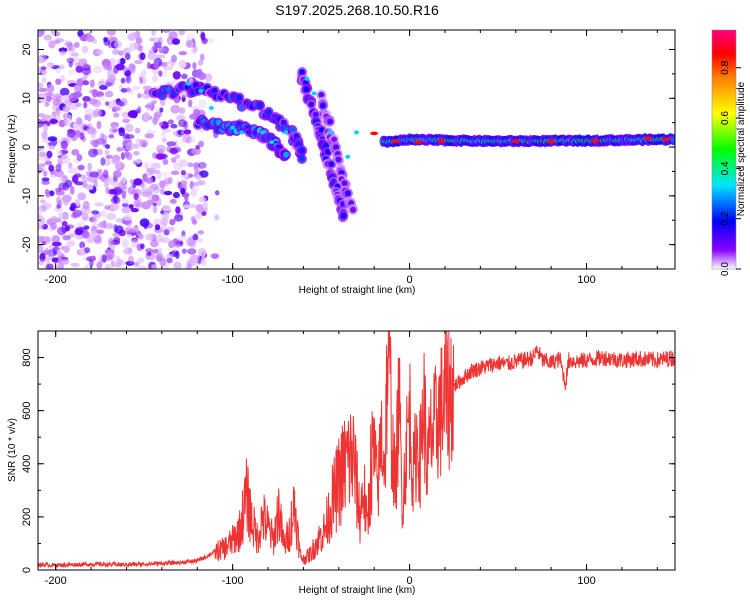 The image size is (750, 600). What do you see at coordinates (725, 269) in the screenshot?
I see `colorbar-tick-label: 0.0` at bounding box center [725, 269].